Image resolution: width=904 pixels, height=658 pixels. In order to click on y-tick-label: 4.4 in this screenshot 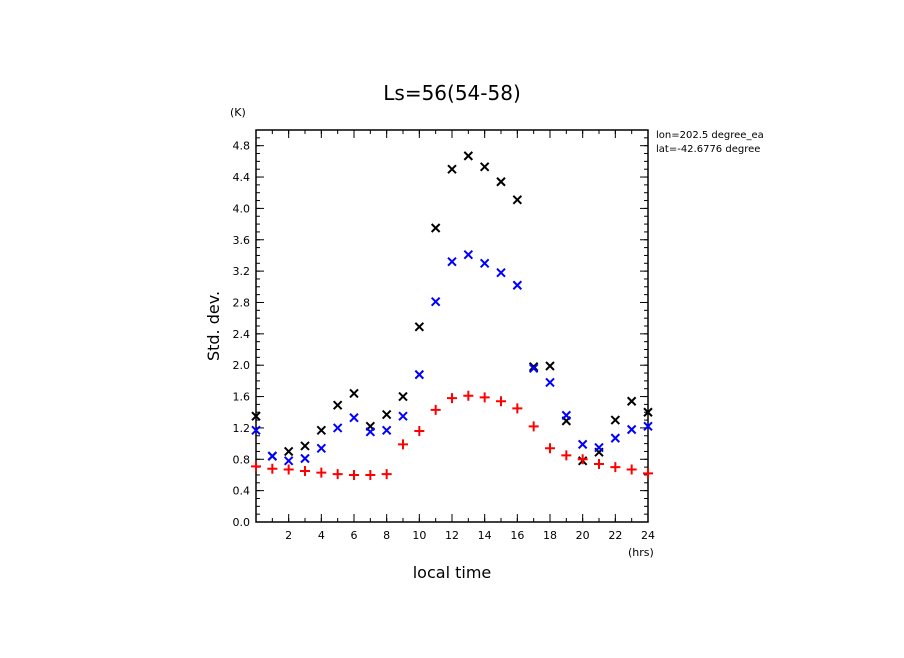, I will do `click(242, 177)`.